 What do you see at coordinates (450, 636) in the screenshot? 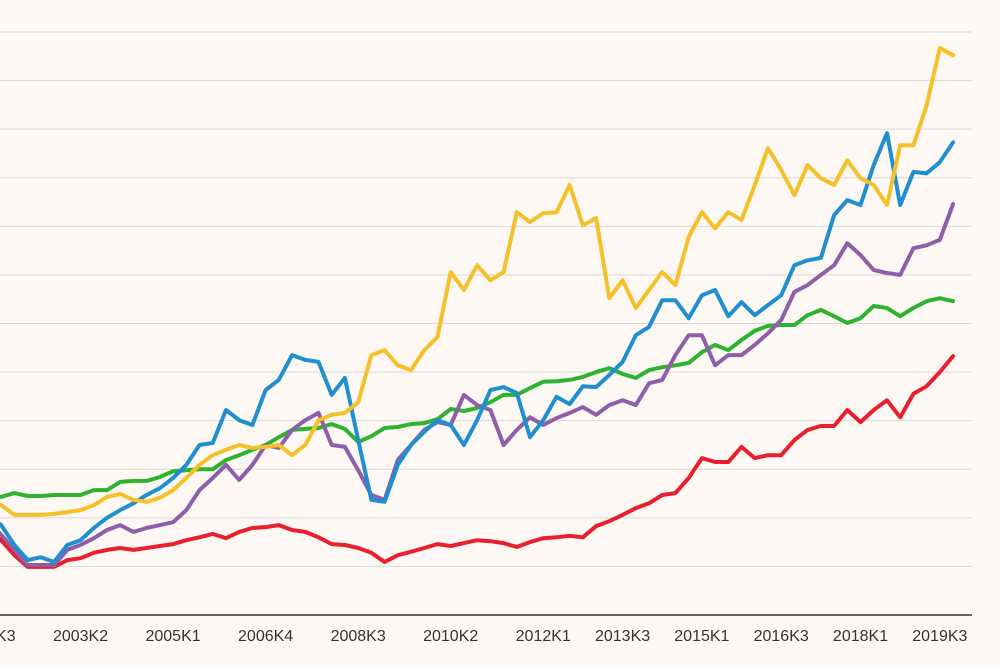
I see `x-tick-label: 2010K2` at bounding box center [450, 636].